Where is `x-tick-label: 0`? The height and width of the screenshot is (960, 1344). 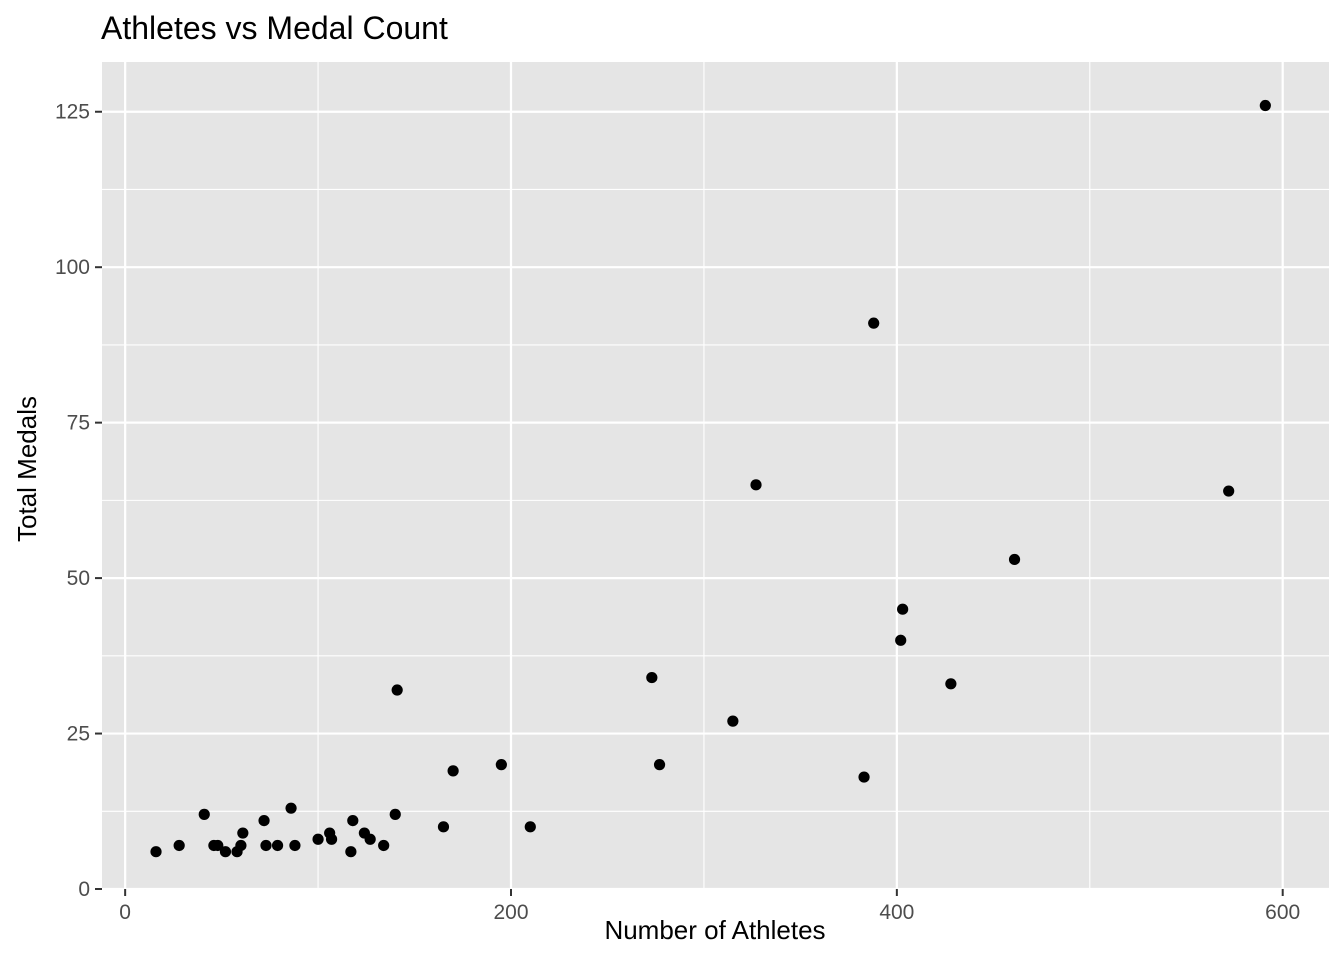
x-tick-label: 0 is located at coordinates (125, 912).